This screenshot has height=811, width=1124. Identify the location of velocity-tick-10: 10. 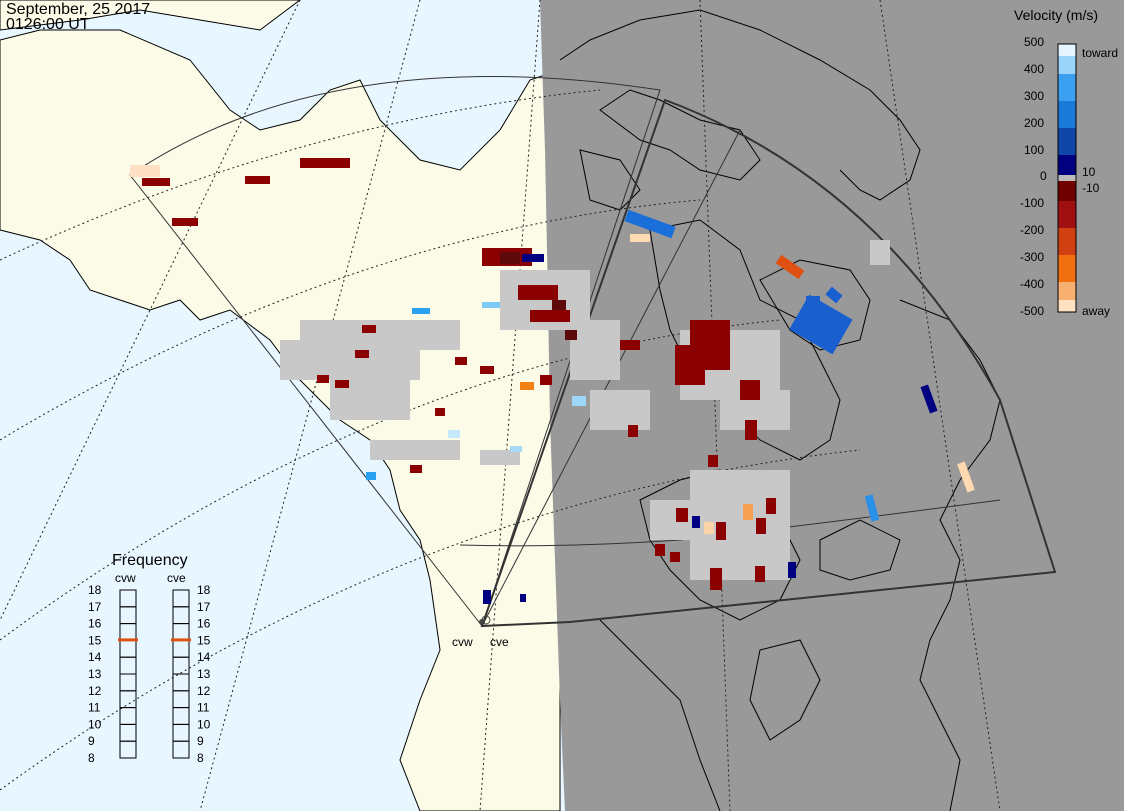
(1089, 172).